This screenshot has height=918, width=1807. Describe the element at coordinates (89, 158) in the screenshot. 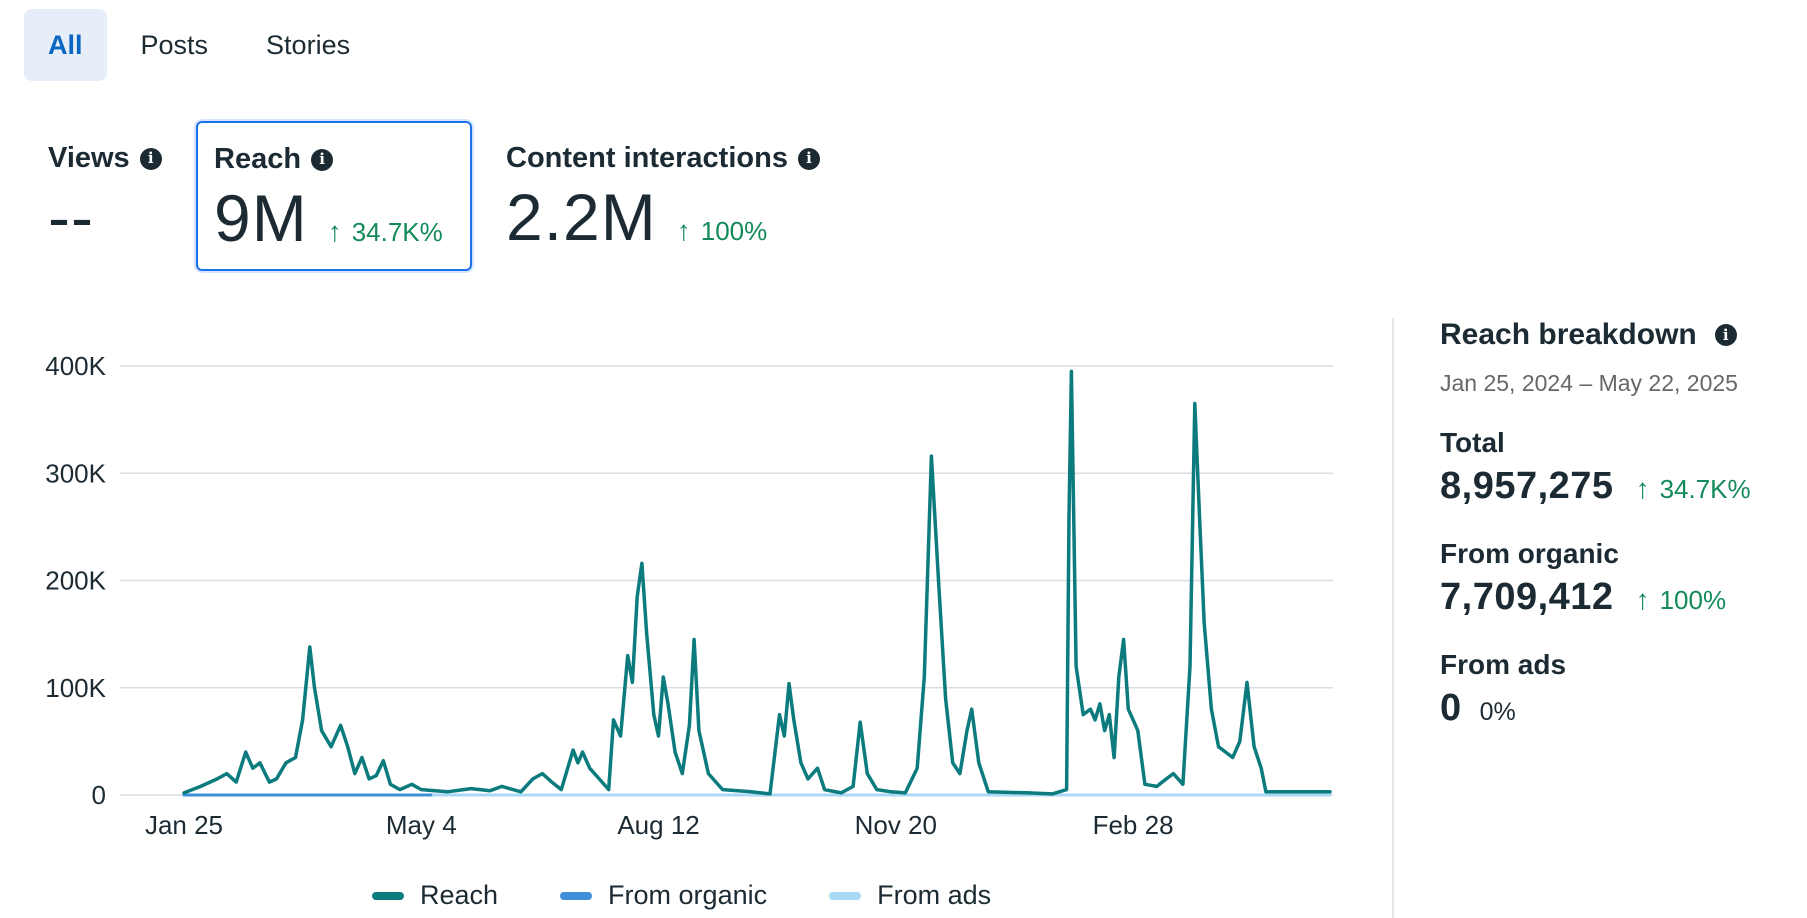

I see `views-label: Views` at that location.